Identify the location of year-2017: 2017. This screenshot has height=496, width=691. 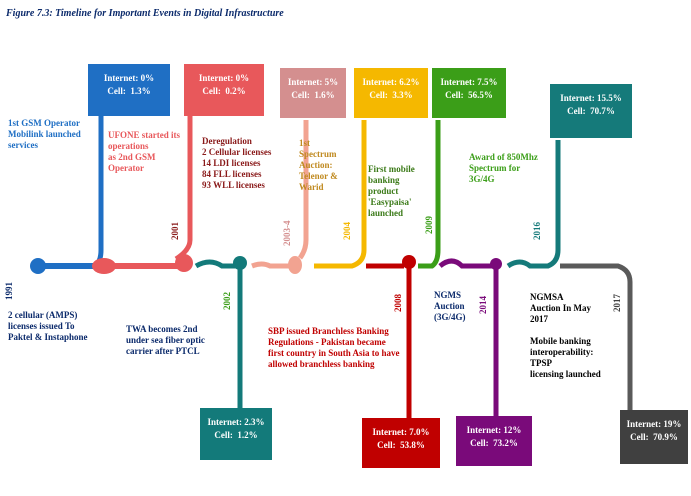
(617, 303).